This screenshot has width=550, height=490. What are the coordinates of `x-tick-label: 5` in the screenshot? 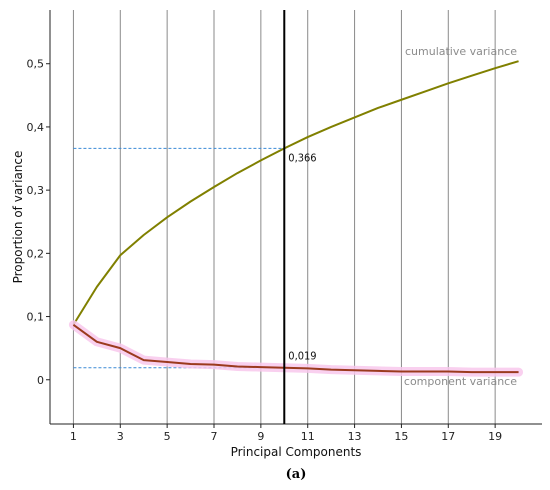 It's located at (167, 436).